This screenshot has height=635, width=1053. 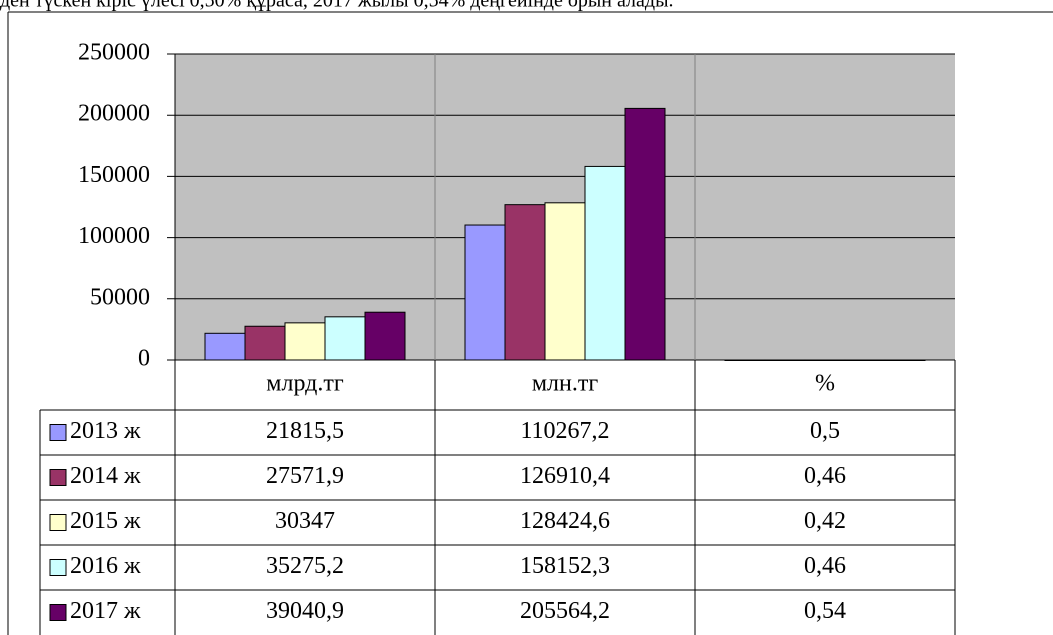 I want to click on table-cell: 0,42, so click(x=825, y=521).